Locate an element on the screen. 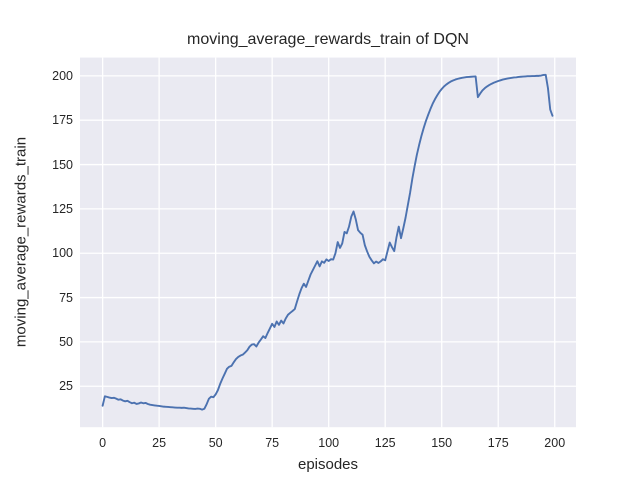 This screenshot has width=640, height=480. x-tick-label: 200 is located at coordinates (555, 443).